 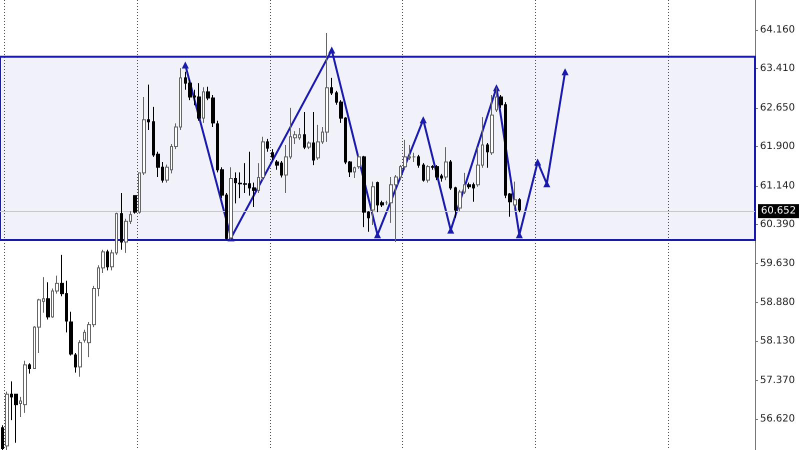 What do you see at coordinates (777, 68) in the screenshot?
I see `y-tick-label: 63.410` at bounding box center [777, 68].